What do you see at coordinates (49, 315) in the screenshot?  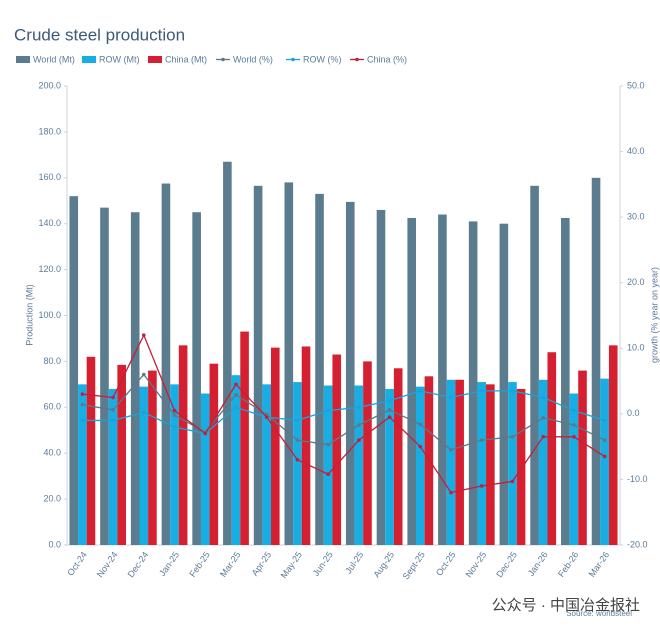 I see `y-tick-label: 100.0` at bounding box center [49, 315].